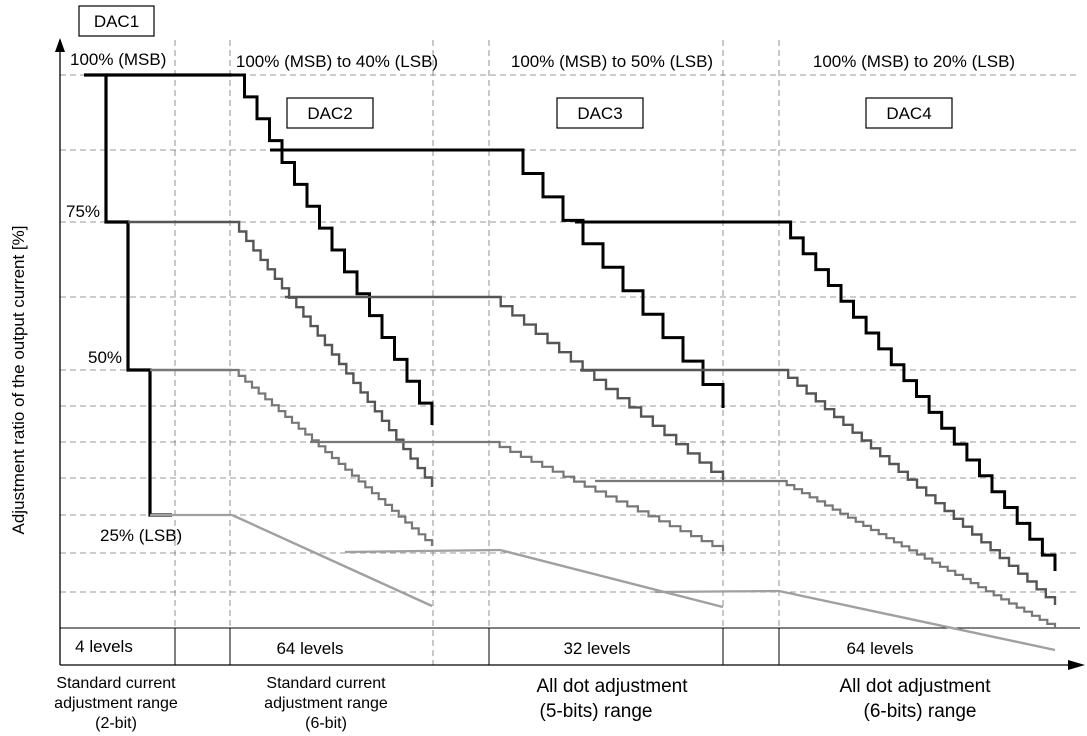 Image resolution: width=1087 pixels, height=736 pixels. I want to click on svg-text: (2-bit), so click(116, 723).